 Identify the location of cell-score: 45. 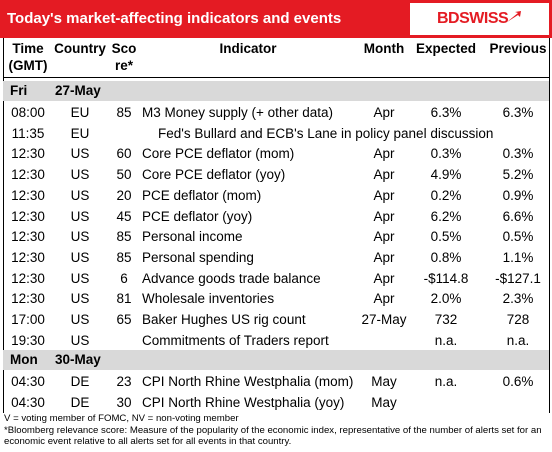
(124, 216).